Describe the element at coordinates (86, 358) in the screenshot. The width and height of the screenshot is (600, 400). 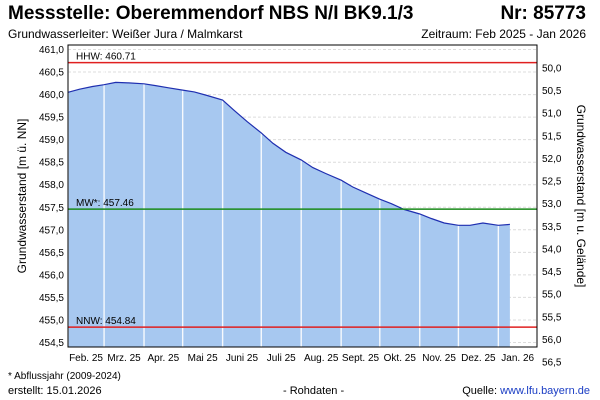
I see `x-tick-label: Feb. 25` at that location.